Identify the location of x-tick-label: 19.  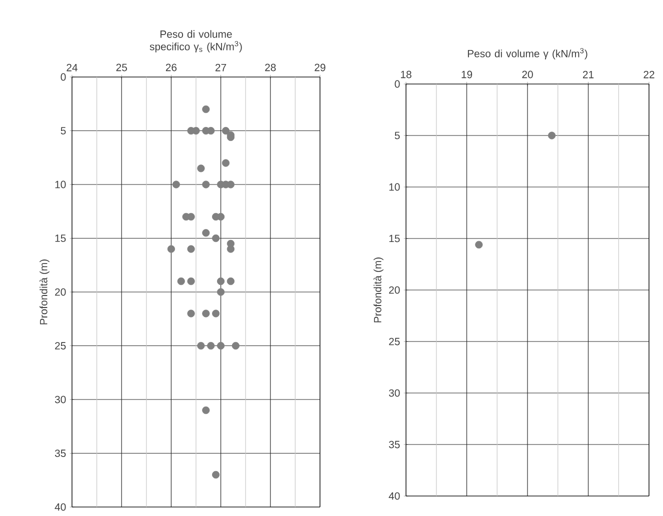
(467, 74).